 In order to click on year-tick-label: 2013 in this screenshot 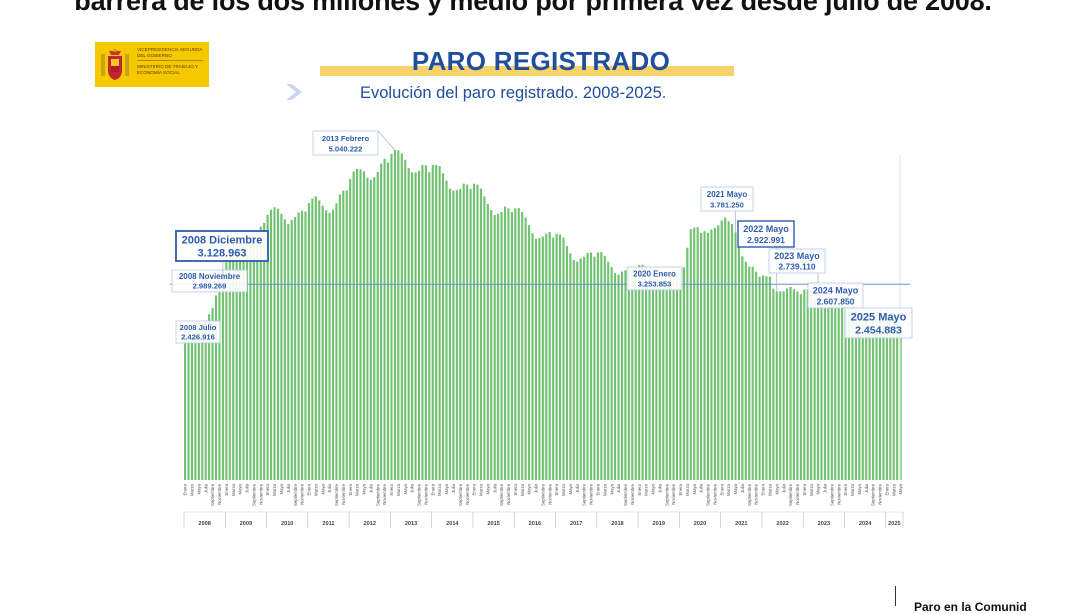, I will do `click(411, 524)`.